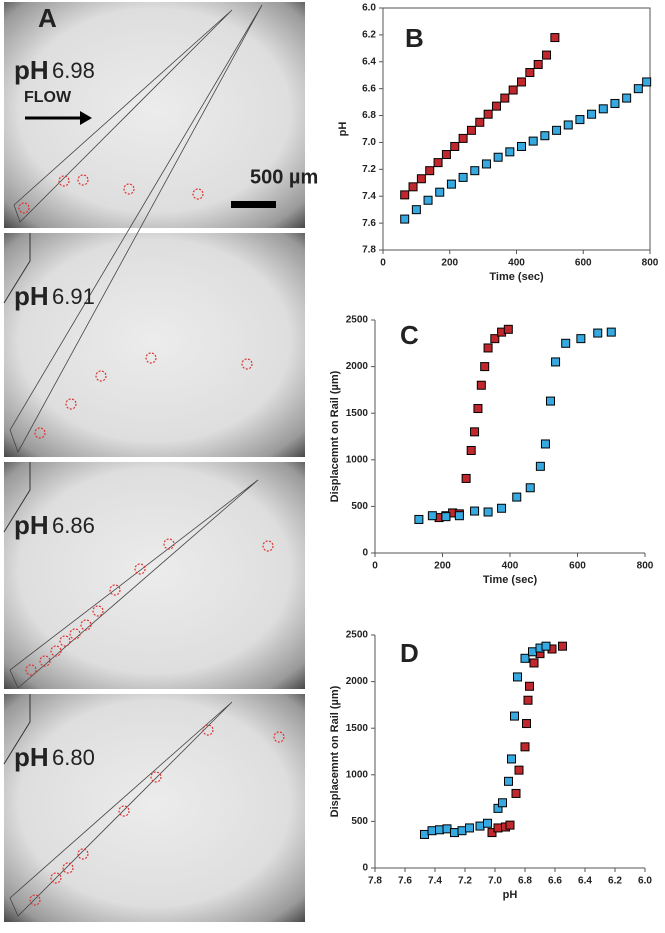 This screenshot has width=665, height=933. Describe the element at coordinates (645, 881) in the screenshot. I see `x-tick-label: 6.0` at that location.